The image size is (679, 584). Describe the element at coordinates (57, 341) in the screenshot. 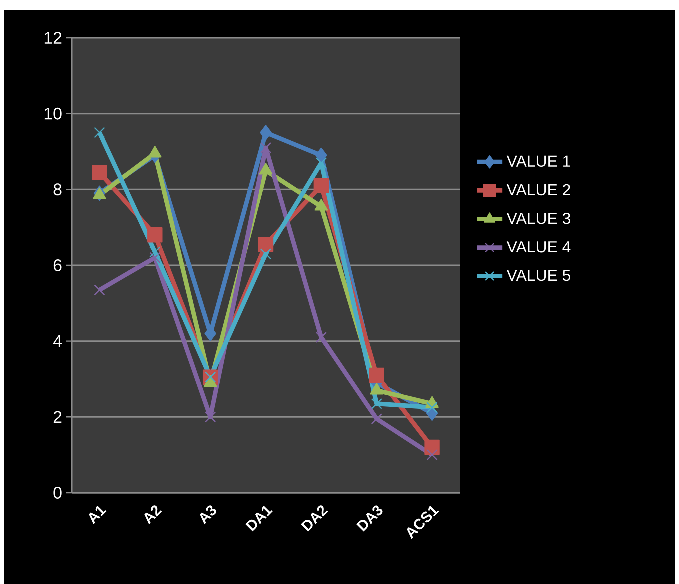

I see `y-tick-label: 4` at that location.